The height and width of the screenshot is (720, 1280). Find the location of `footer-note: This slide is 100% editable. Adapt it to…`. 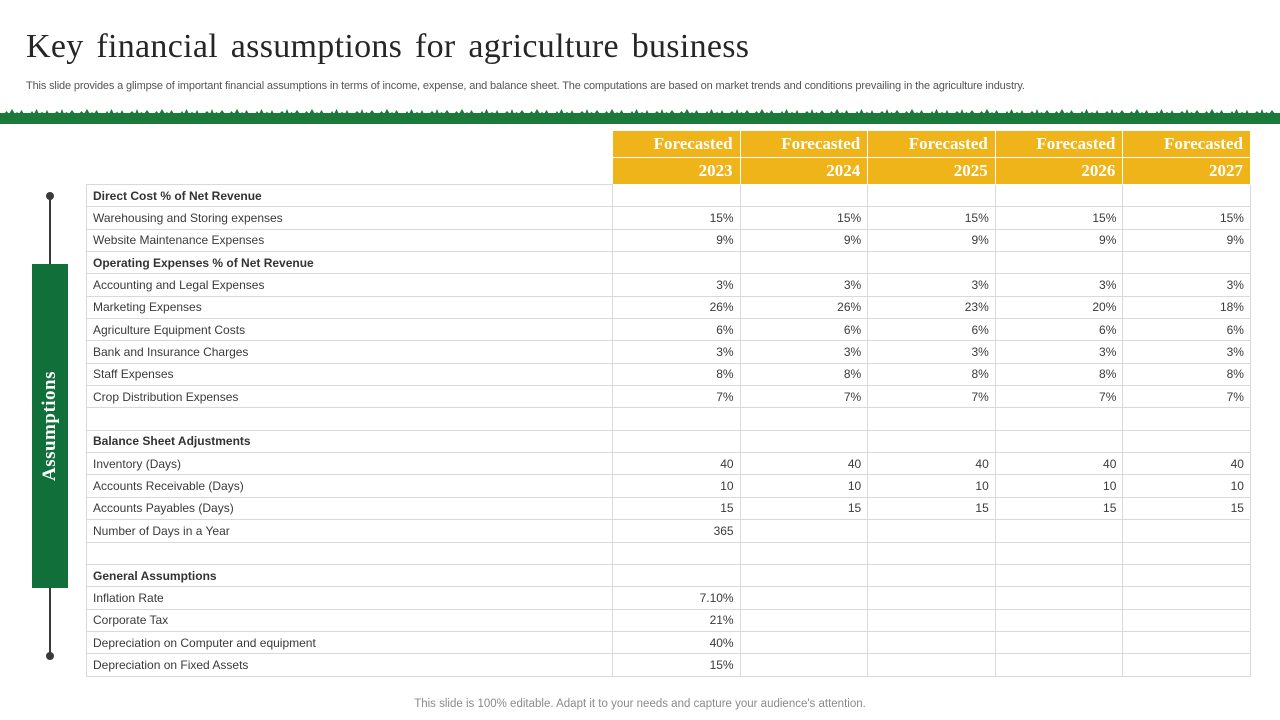

footer-note: This slide is 100% editable. Adapt it to… is located at coordinates (640, 704).